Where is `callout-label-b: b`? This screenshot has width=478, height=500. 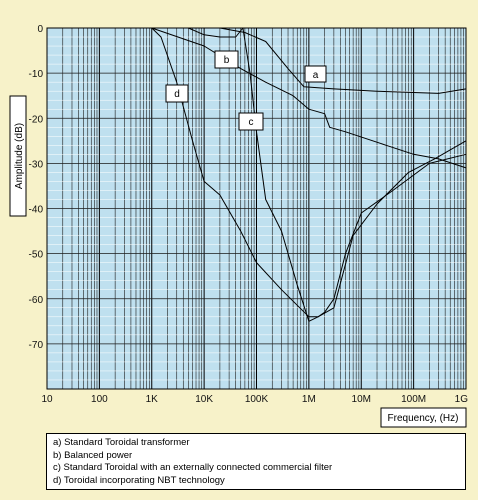
callout-label-b: b is located at coordinates (227, 60).